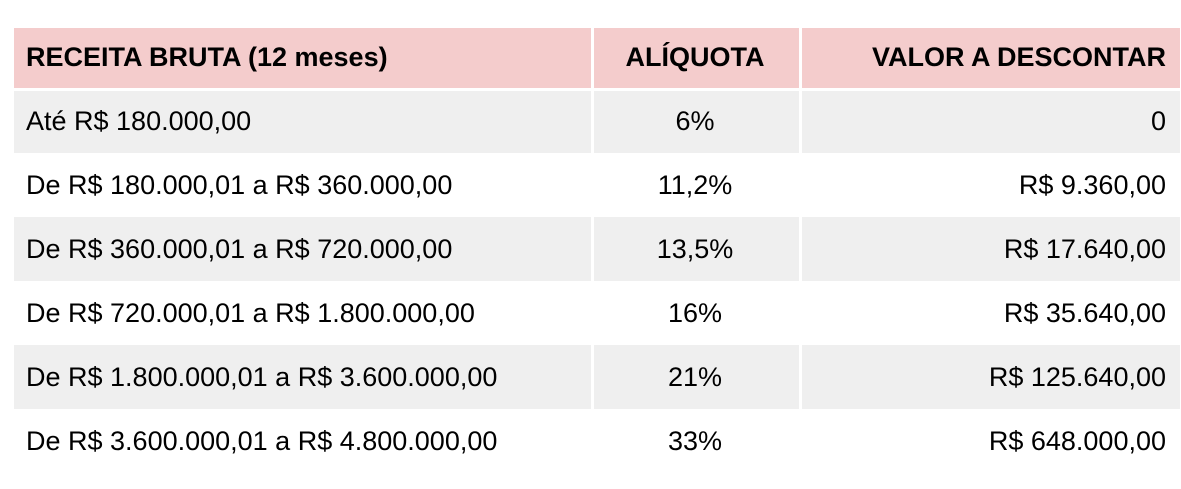 Image resolution: width=1181 pixels, height=489 pixels. I want to click on cell-receita: De R$ 180.000,01 a R$ 360.000,00, so click(304, 185).